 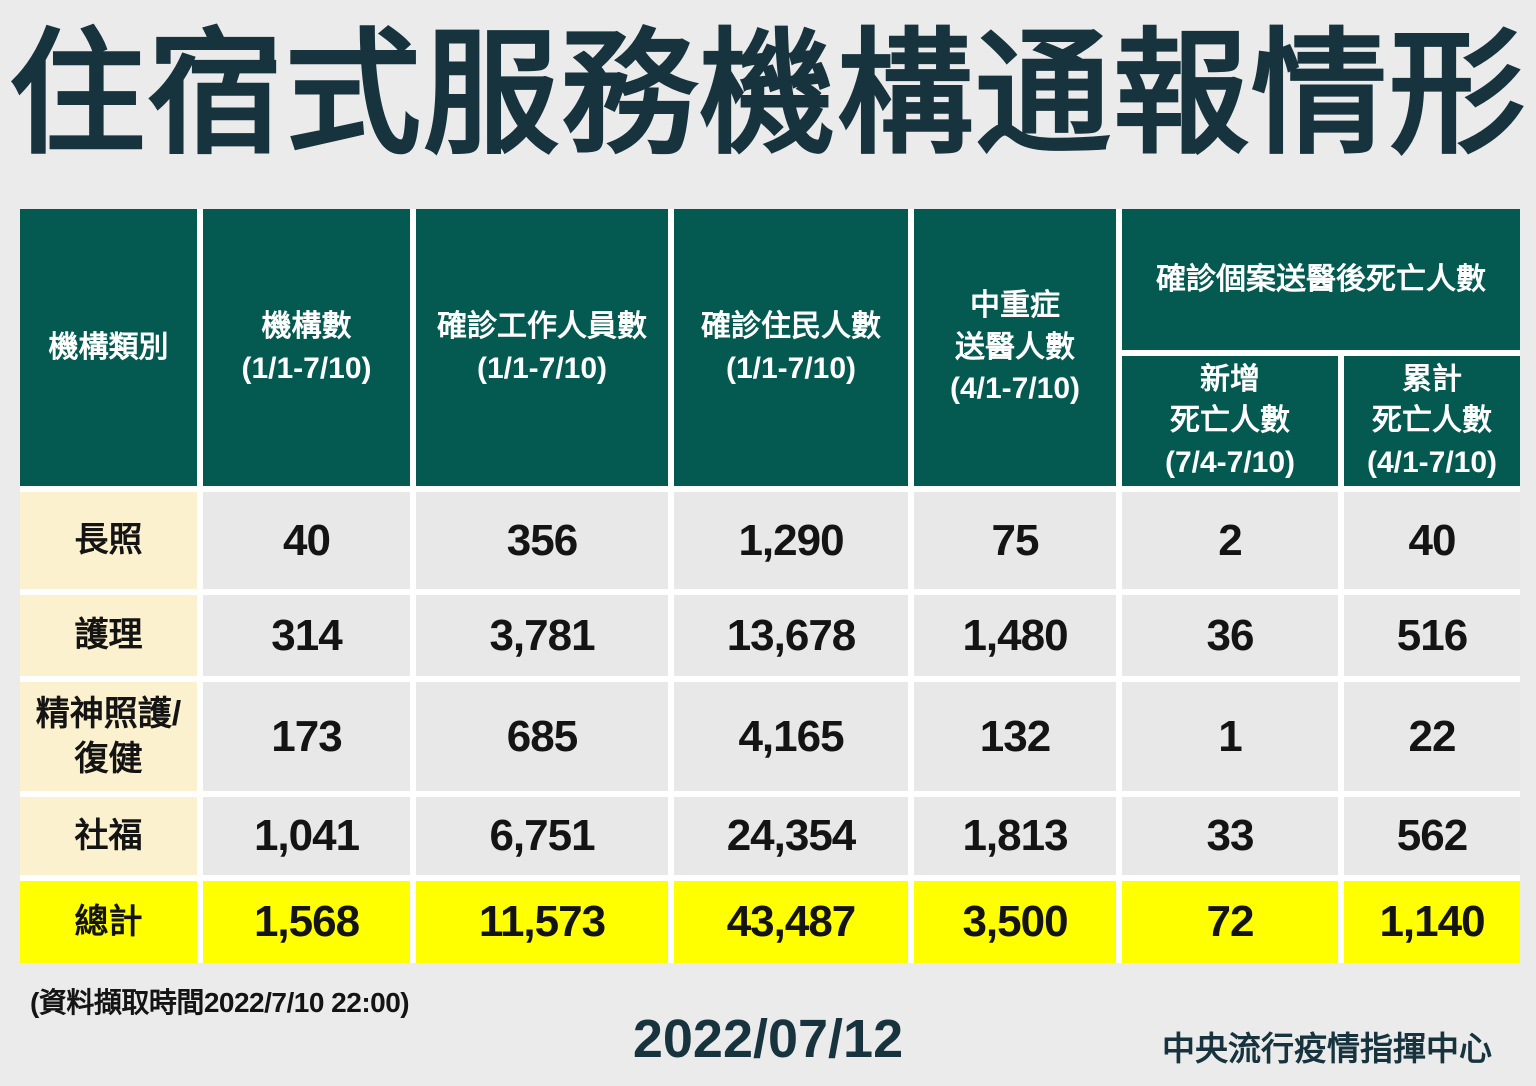 I want to click on column-header-label: 確診住民人數, so click(x=791, y=327).